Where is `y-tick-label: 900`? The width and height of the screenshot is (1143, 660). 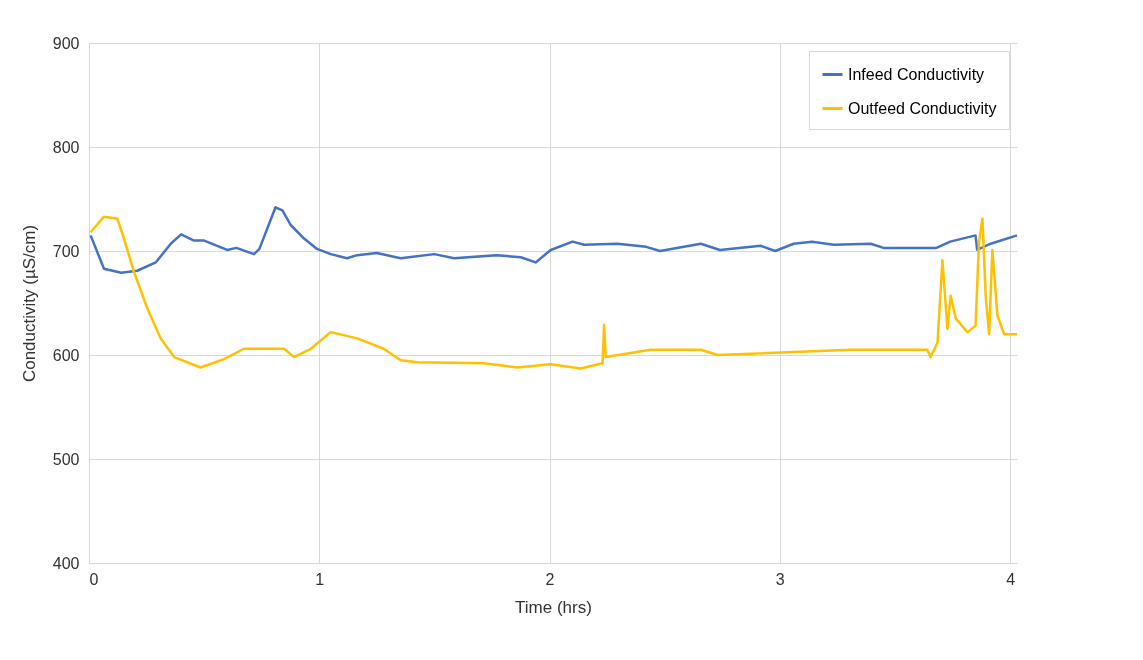 y-tick-label: 900 is located at coordinates (66, 43).